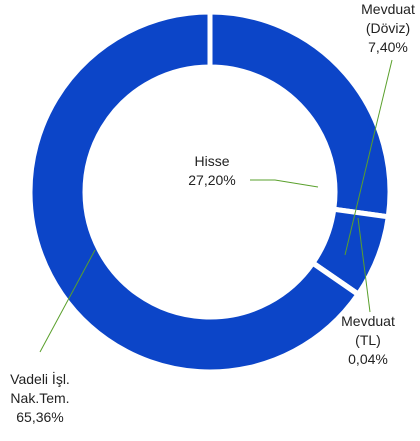 This screenshot has height=441, width=420. I want to click on data-label: Mevduat (Döviz) 7,40%, so click(388, 28).